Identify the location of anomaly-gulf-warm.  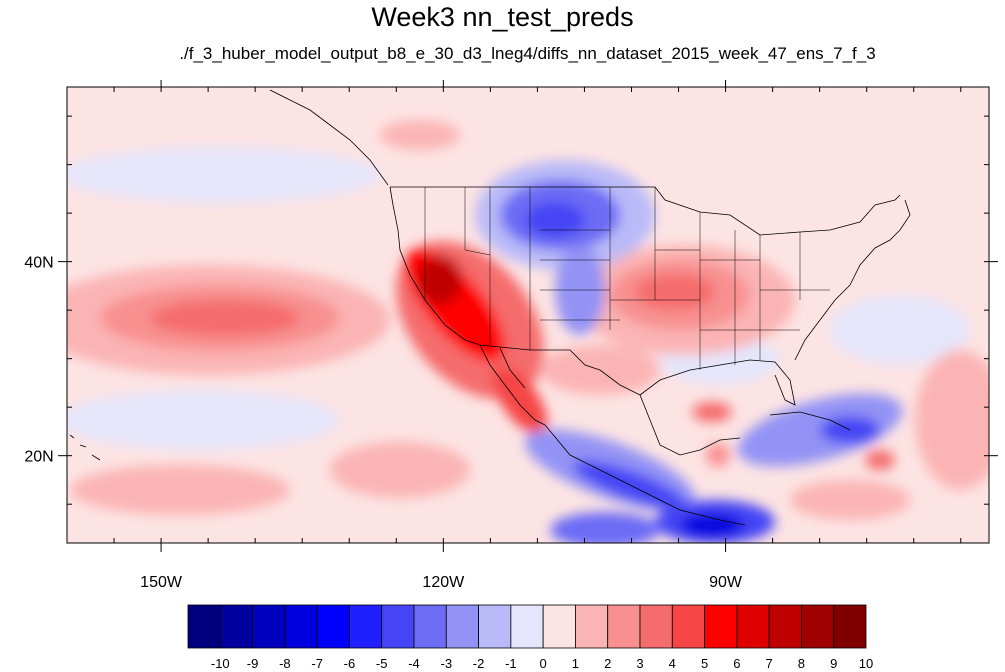
(712, 412).